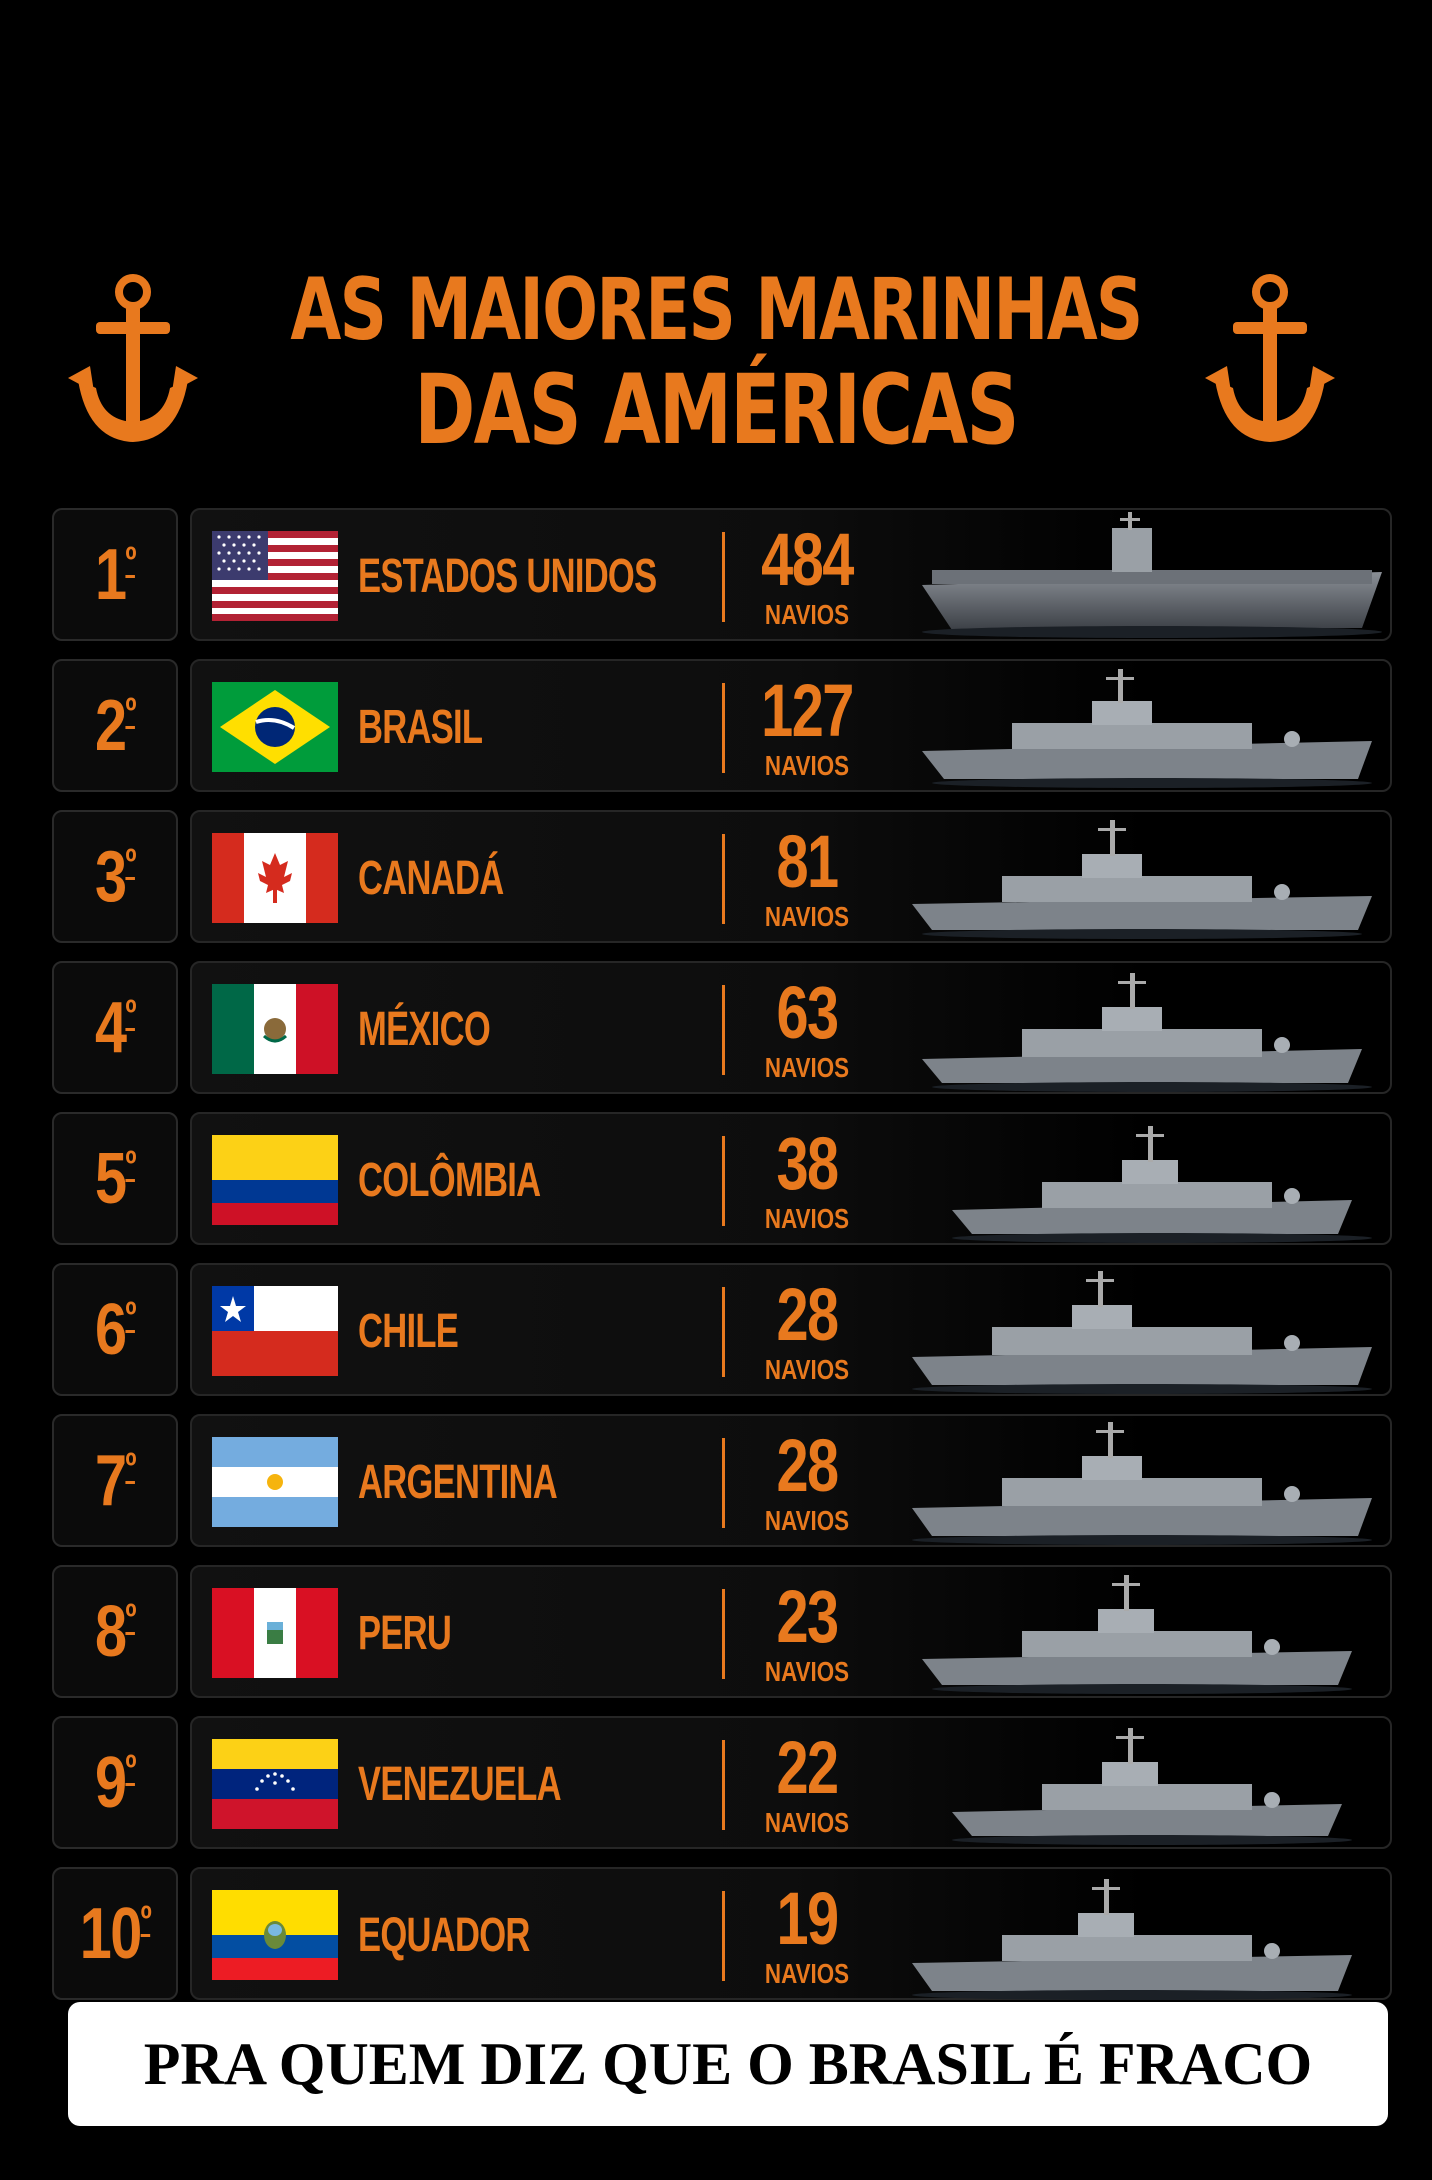 This screenshot has width=1432, height=2180. Describe the element at coordinates (807, 1918) in the screenshot. I see `count-value: 19` at that location.